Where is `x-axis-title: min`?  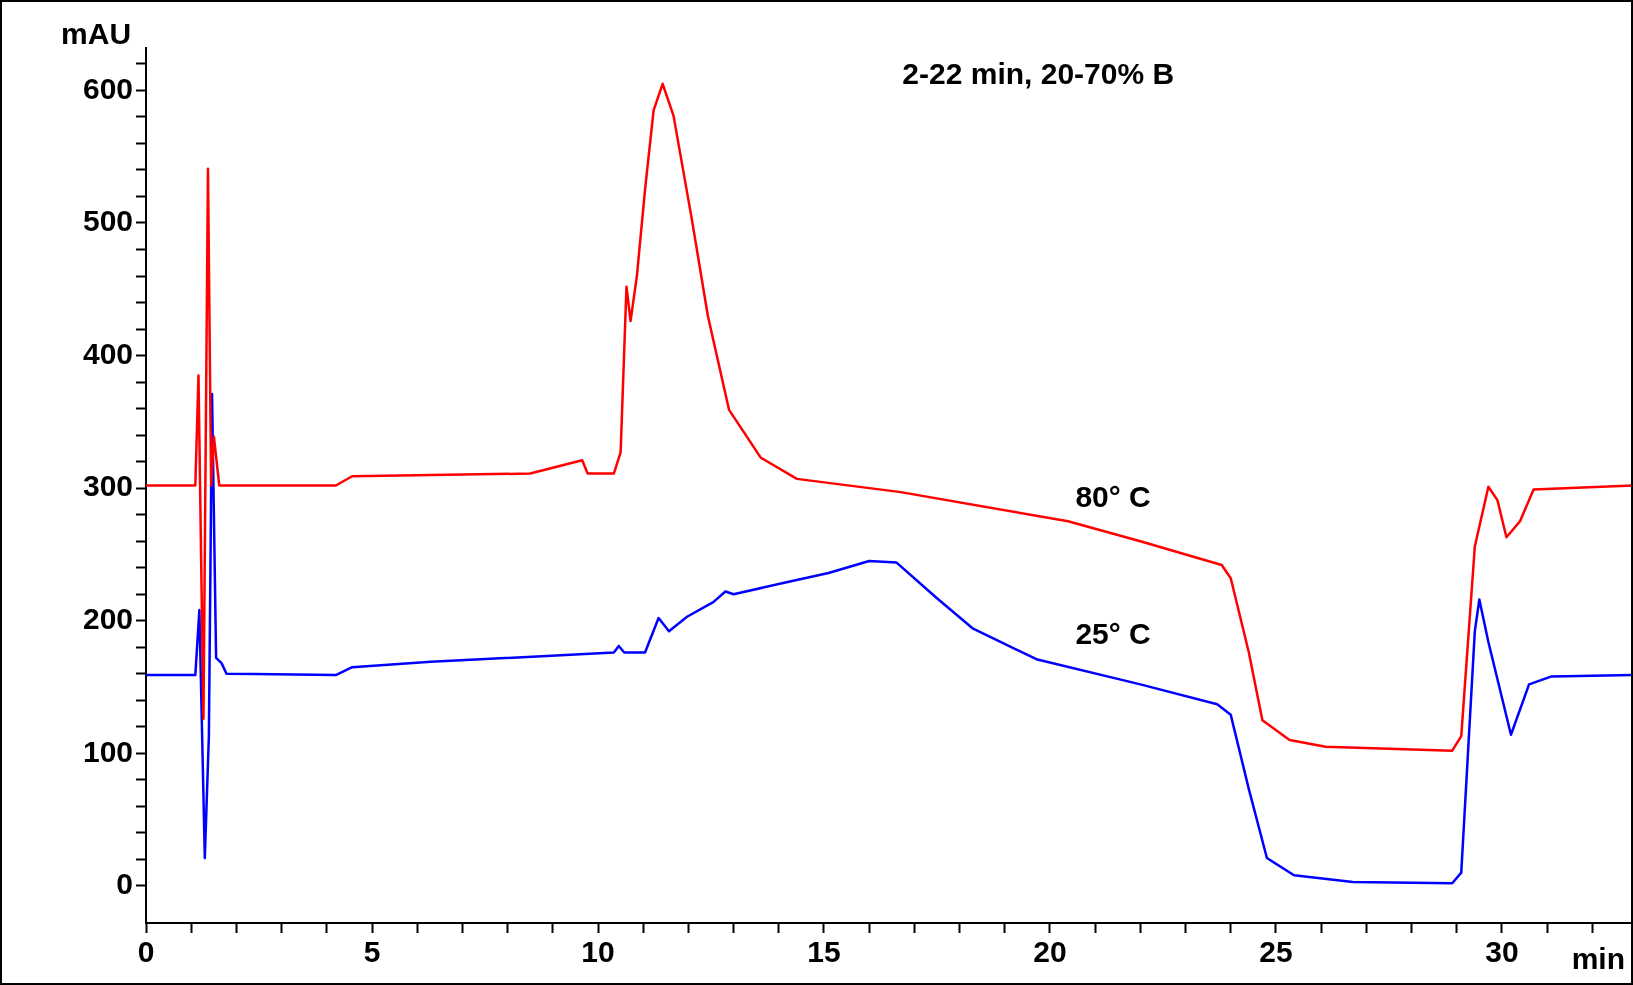
x-axis-title: min is located at coordinates (1598, 959).